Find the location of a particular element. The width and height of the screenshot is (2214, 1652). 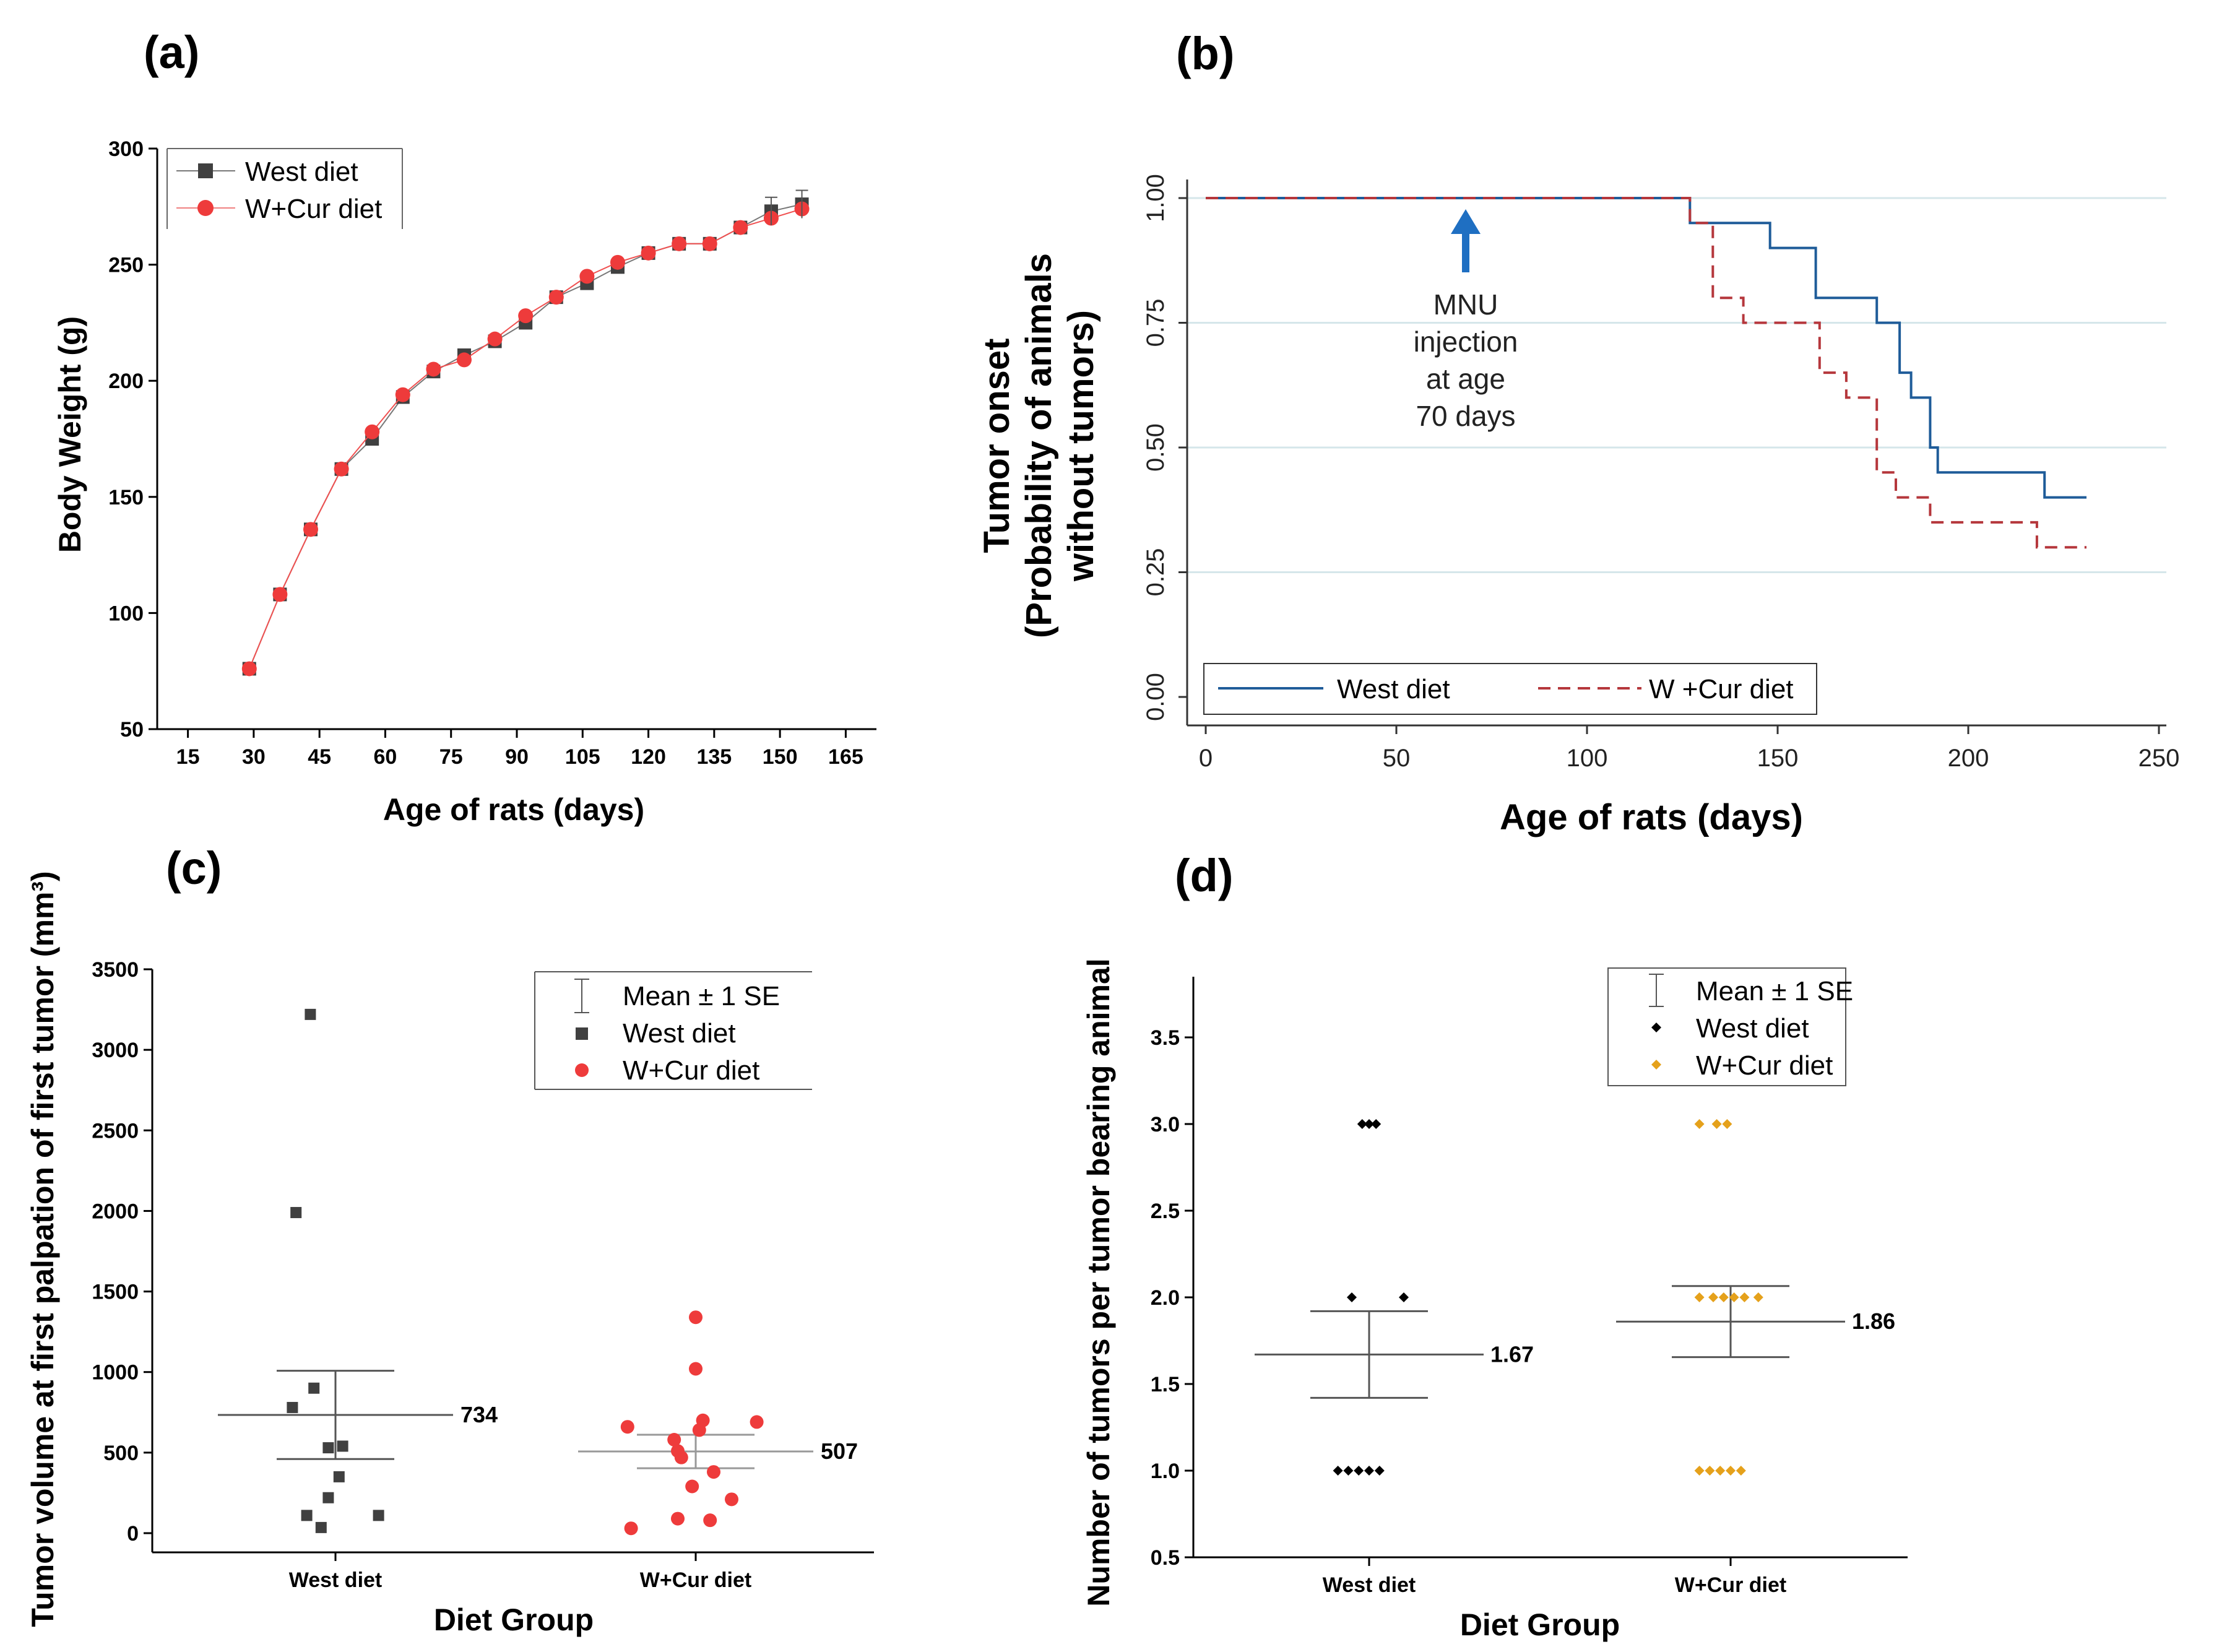

legend-west-square-icon is located at coordinates (205, 170).